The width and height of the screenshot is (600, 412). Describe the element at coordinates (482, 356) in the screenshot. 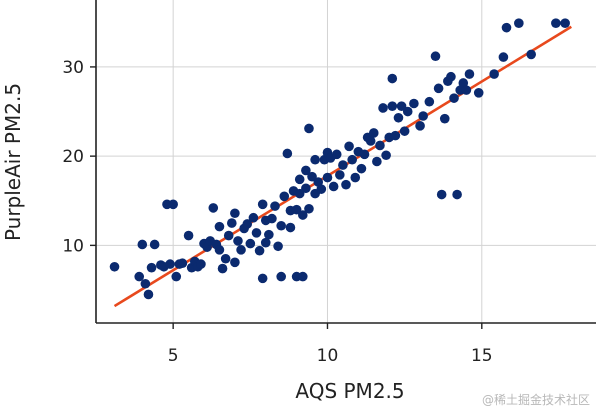

I see `x-tick-label: 15` at that location.